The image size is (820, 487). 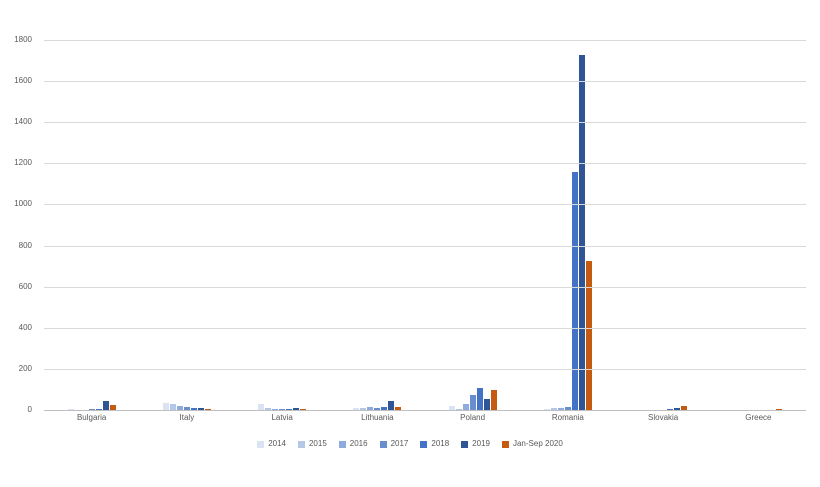 I want to click on bar-poland-2017, so click(x=472, y=402).